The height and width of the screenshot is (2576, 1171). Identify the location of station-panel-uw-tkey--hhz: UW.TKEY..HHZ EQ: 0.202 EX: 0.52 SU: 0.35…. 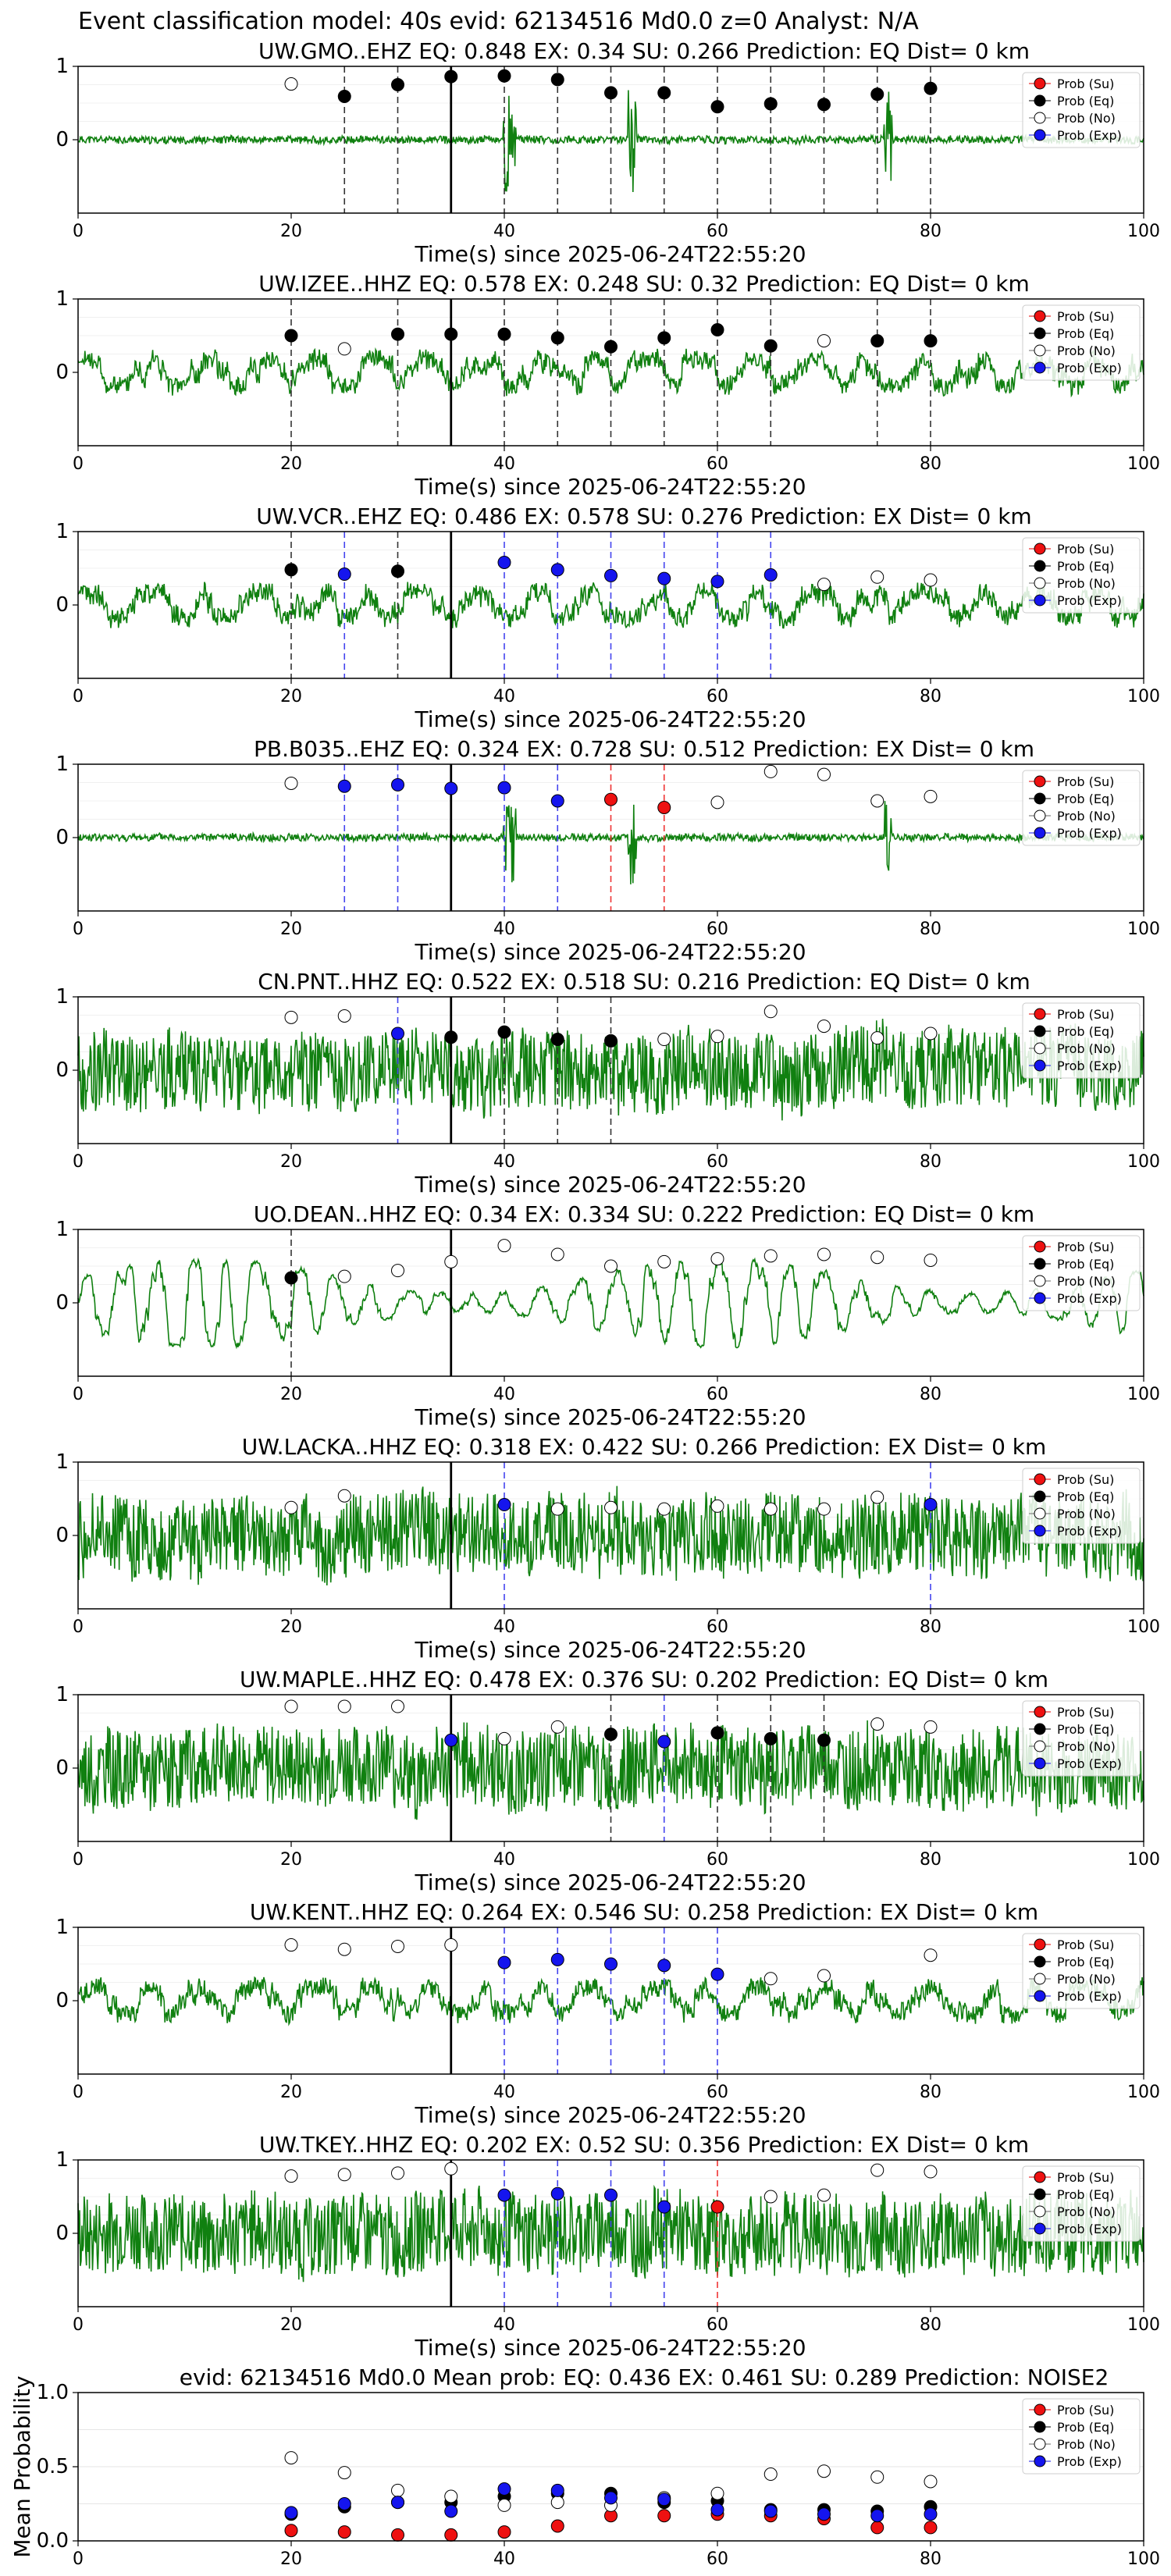
(607, 2246).